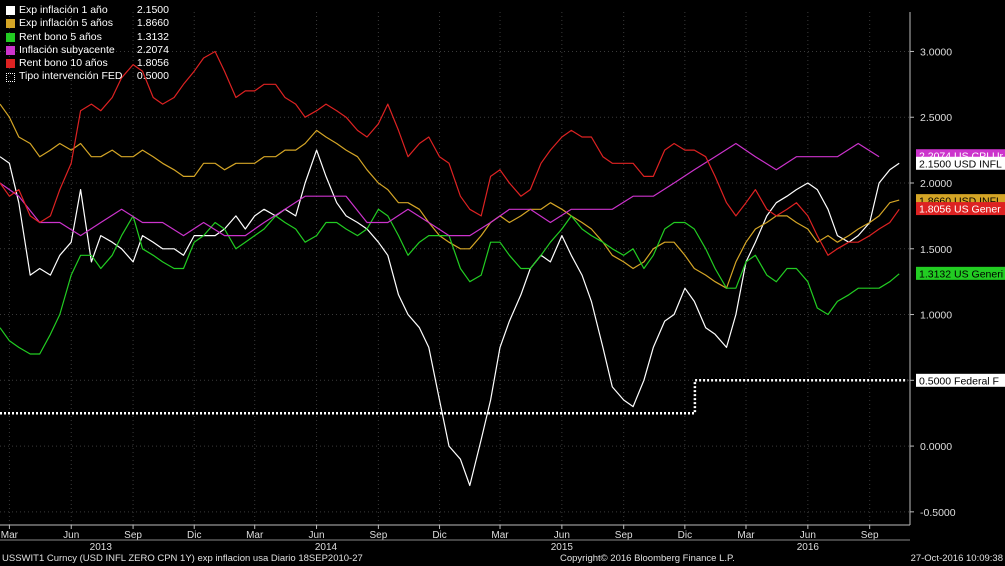 This screenshot has width=1005, height=566. What do you see at coordinates (152, 76) in the screenshot?
I see `legend-item-value: 0.5000` at bounding box center [152, 76].